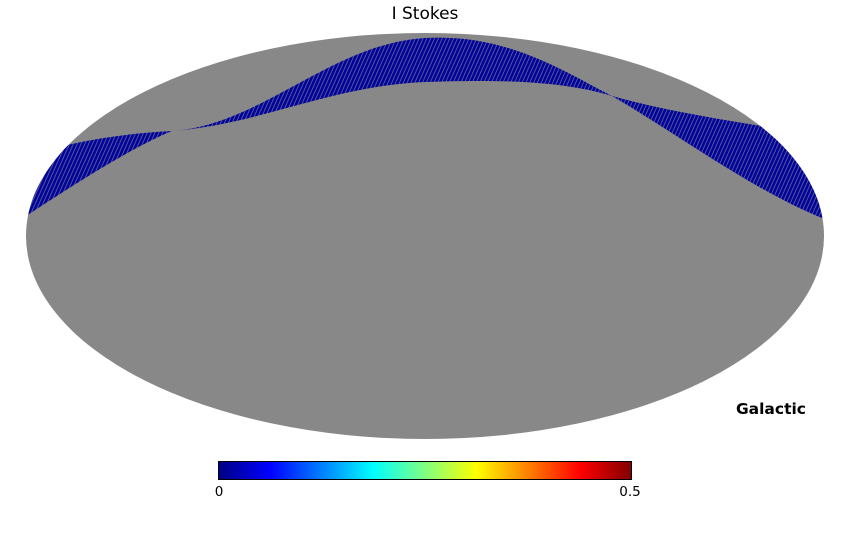  Describe the element at coordinates (425, 470) in the screenshot. I see `colorbar` at that location.